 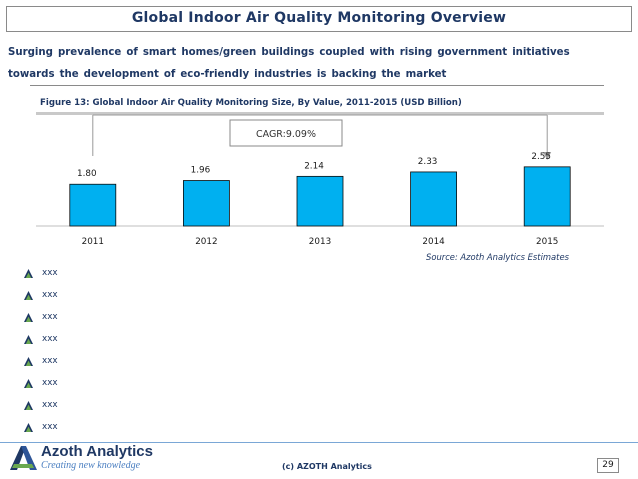 What do you see at coordinates (206, 242) in the screenshot?
I see `x-tick-label: 2012` at bounding box center [206, 242].